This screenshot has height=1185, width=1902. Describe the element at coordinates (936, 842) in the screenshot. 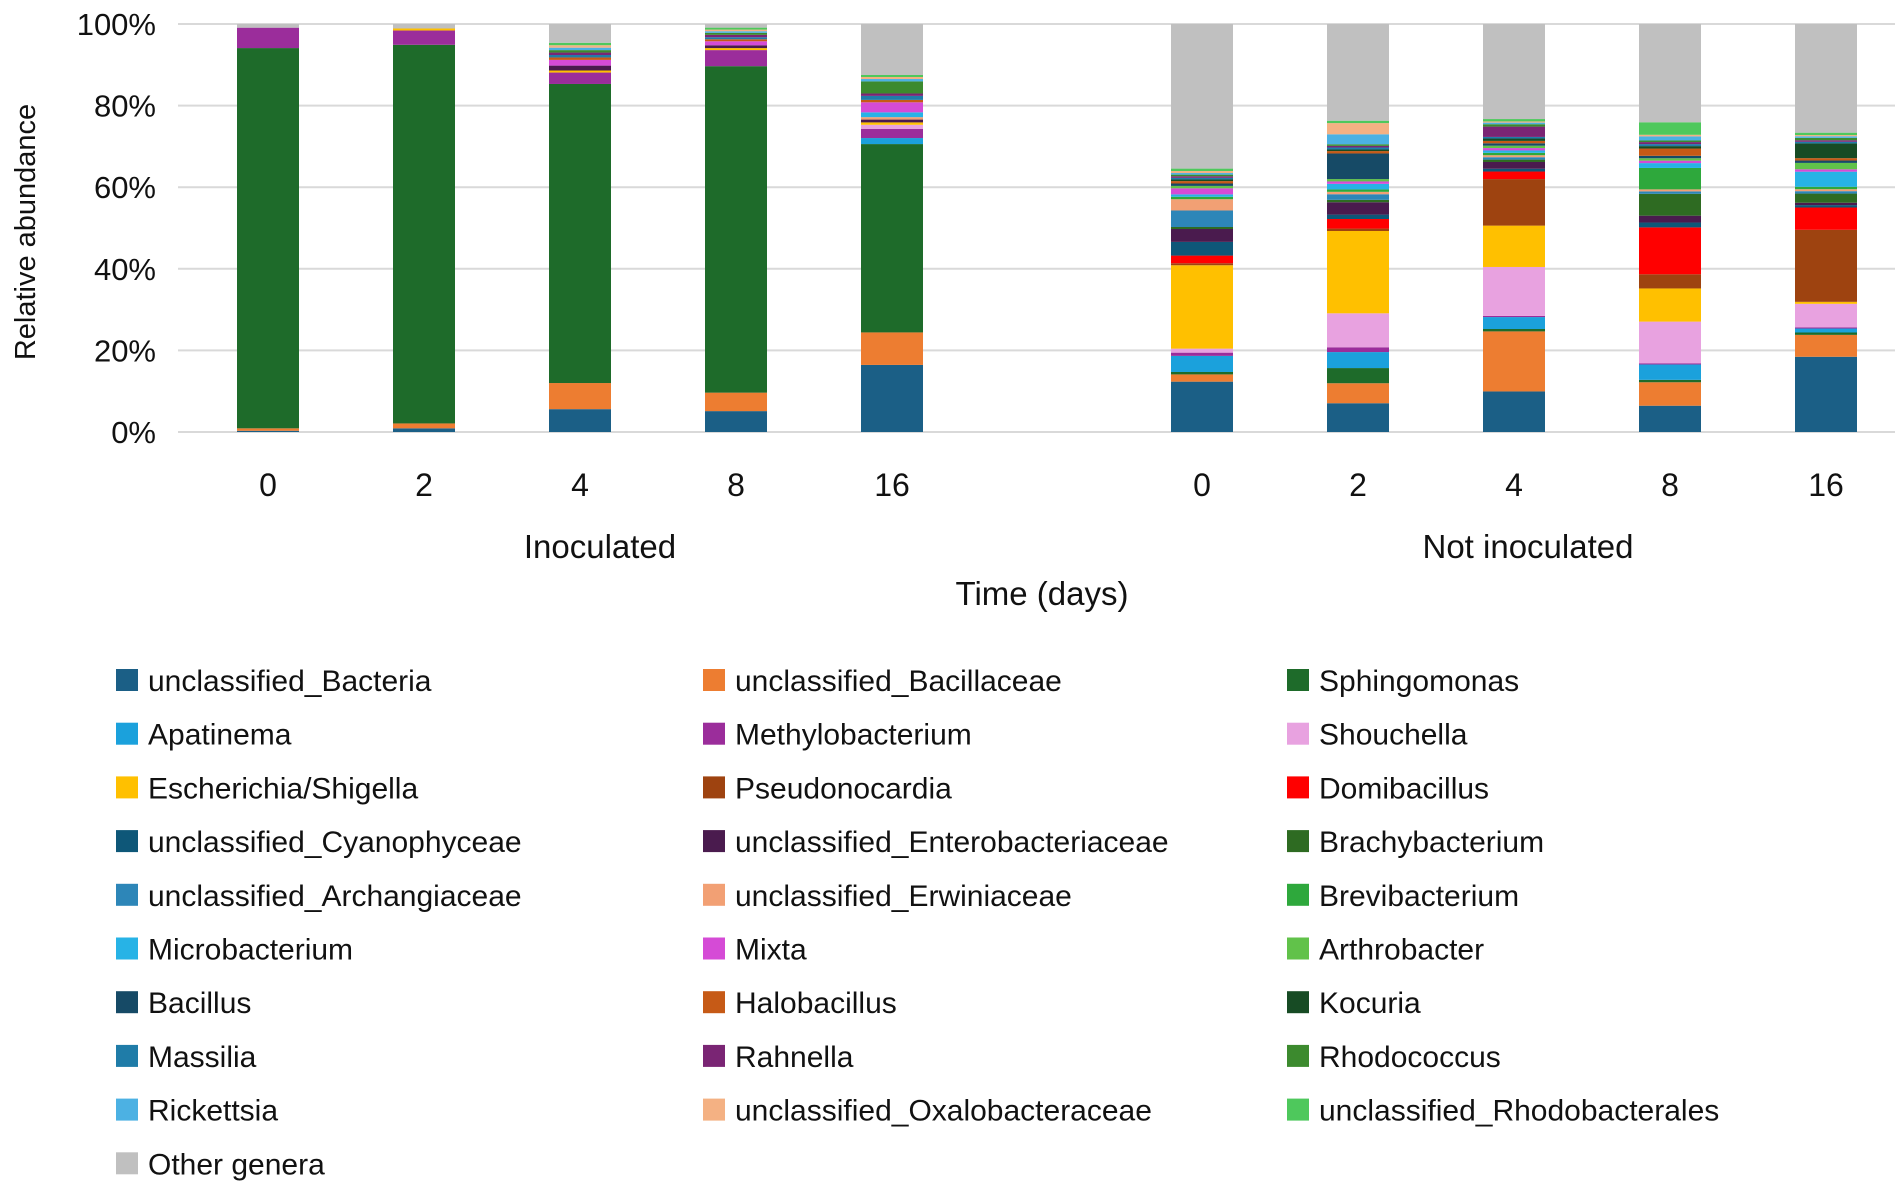

I see `legend-item: unclassified_Enterobacteriaceae` at that location.